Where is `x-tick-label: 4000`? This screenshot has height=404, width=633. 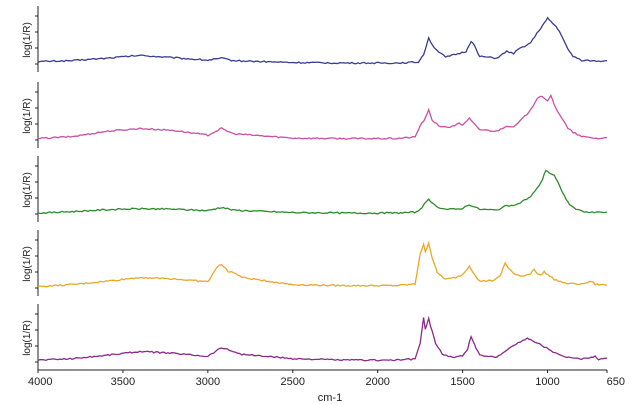
x-tick-label: 4000 is located at coordinates (40, 382).